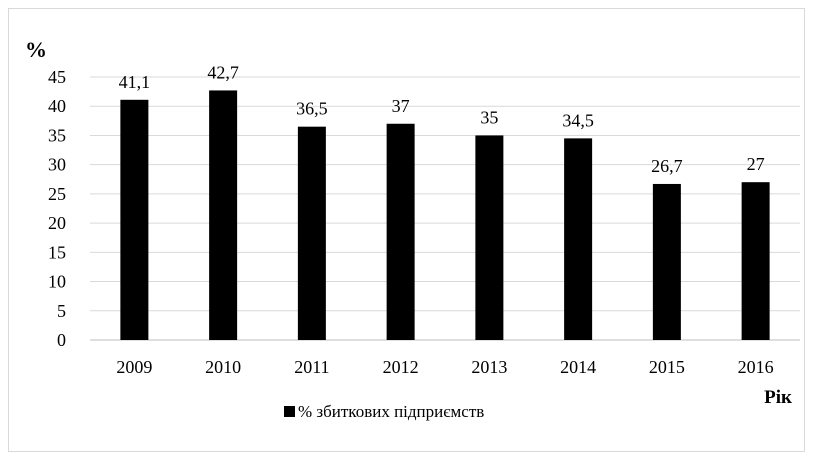 The image size is (813, 460). Describe the element at coordinates (57, 106) in the screenshot. I see `y-tick-label: 40` at that location.